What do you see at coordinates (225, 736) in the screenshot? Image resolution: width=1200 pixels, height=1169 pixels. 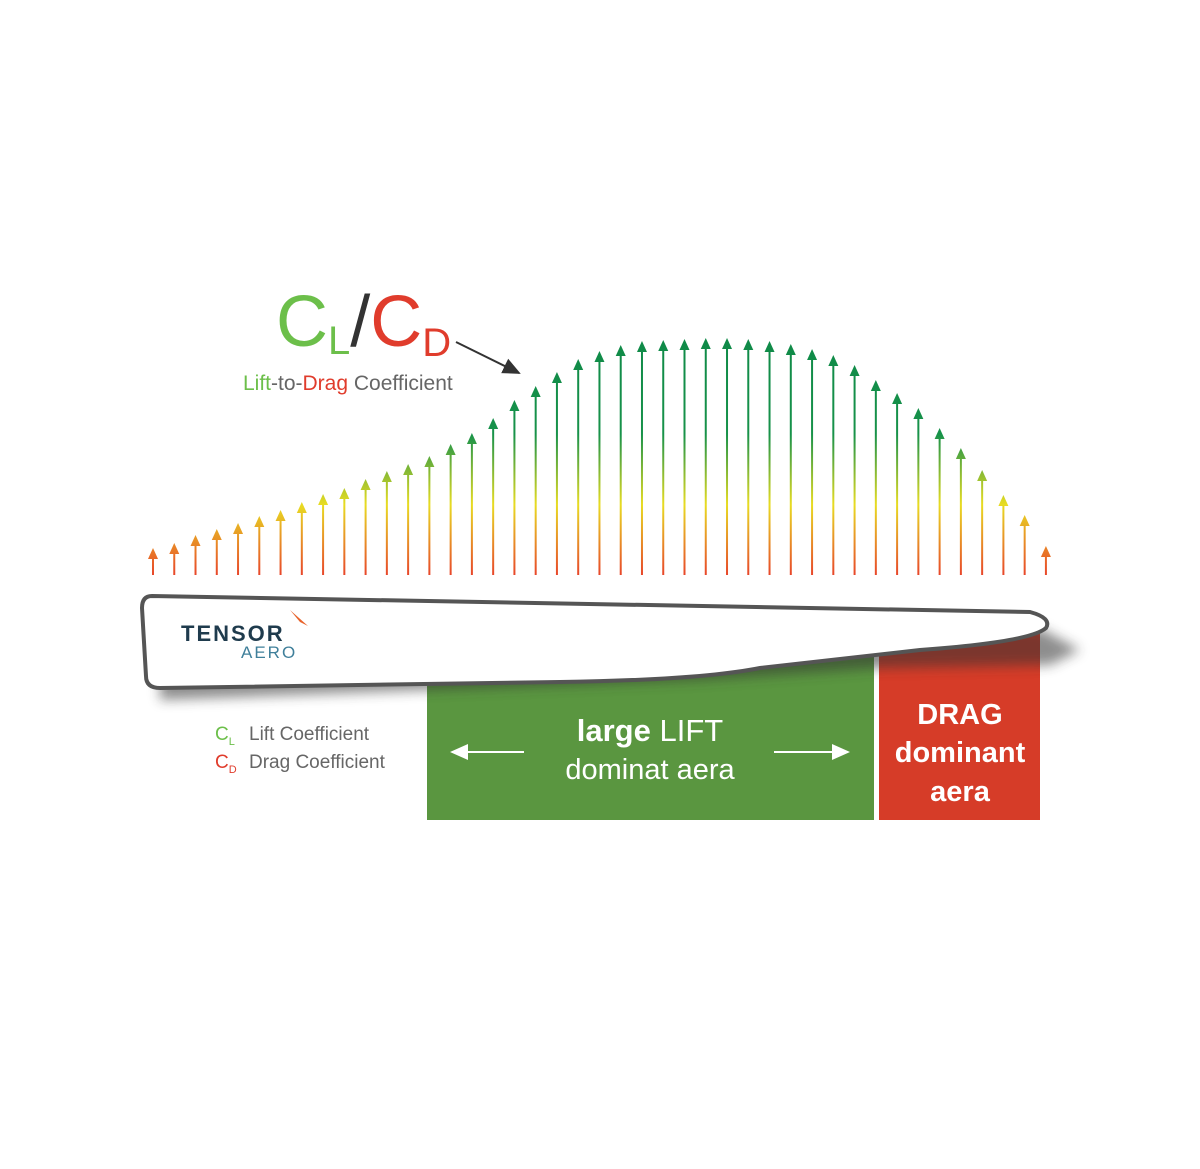 I see `legend-lift-symbol: CL` at bounding box center [225, 736].